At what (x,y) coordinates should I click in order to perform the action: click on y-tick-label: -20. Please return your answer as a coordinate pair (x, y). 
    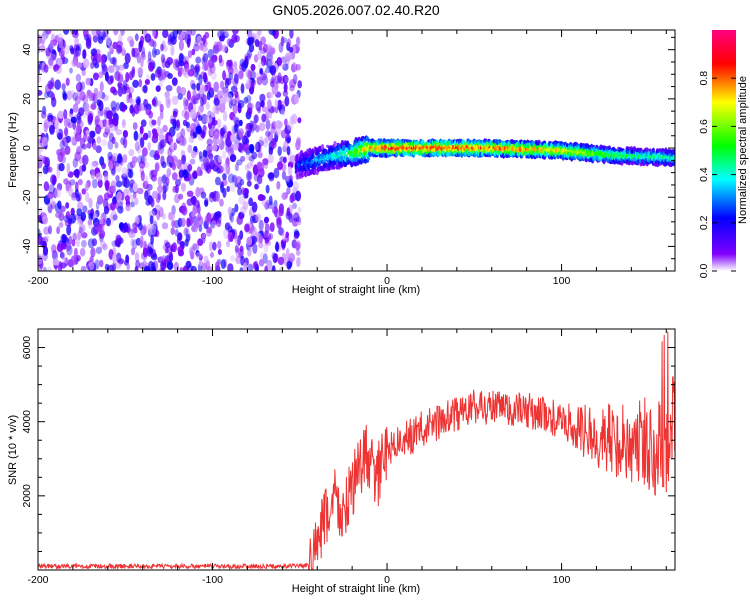
    Looking at the image, I should click on (27, 196).